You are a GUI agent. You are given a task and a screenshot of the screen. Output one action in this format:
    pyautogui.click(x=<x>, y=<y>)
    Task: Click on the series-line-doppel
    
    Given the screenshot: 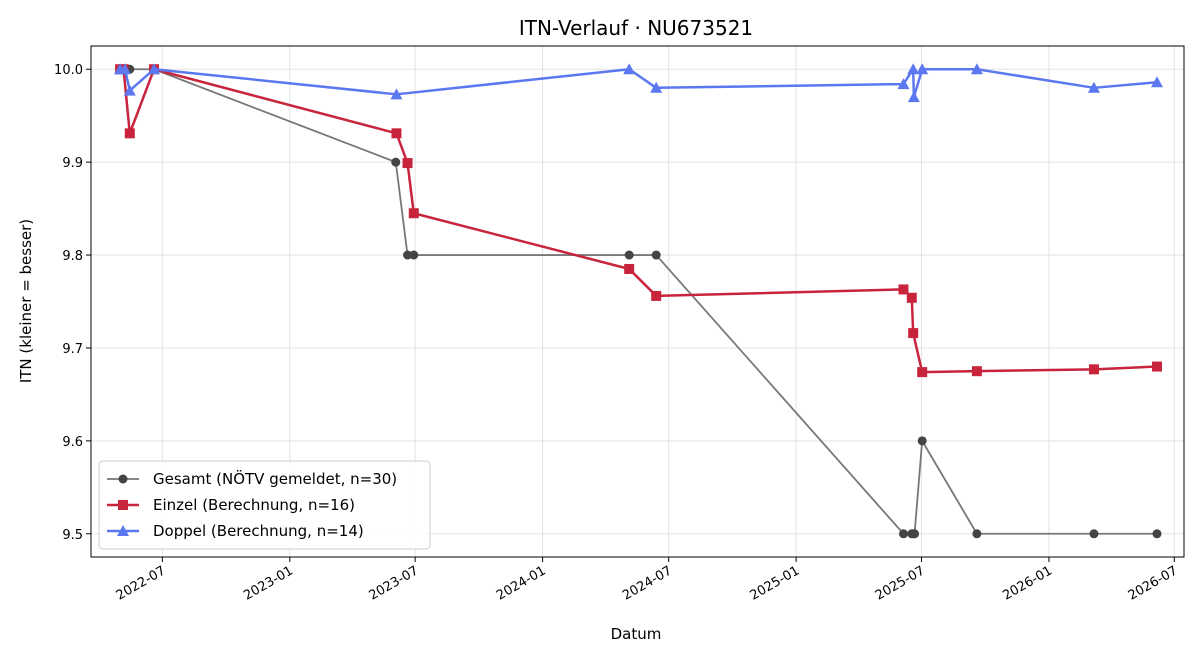 What is the action you would take?
    pyautogui.click(x=639, y=83)
    